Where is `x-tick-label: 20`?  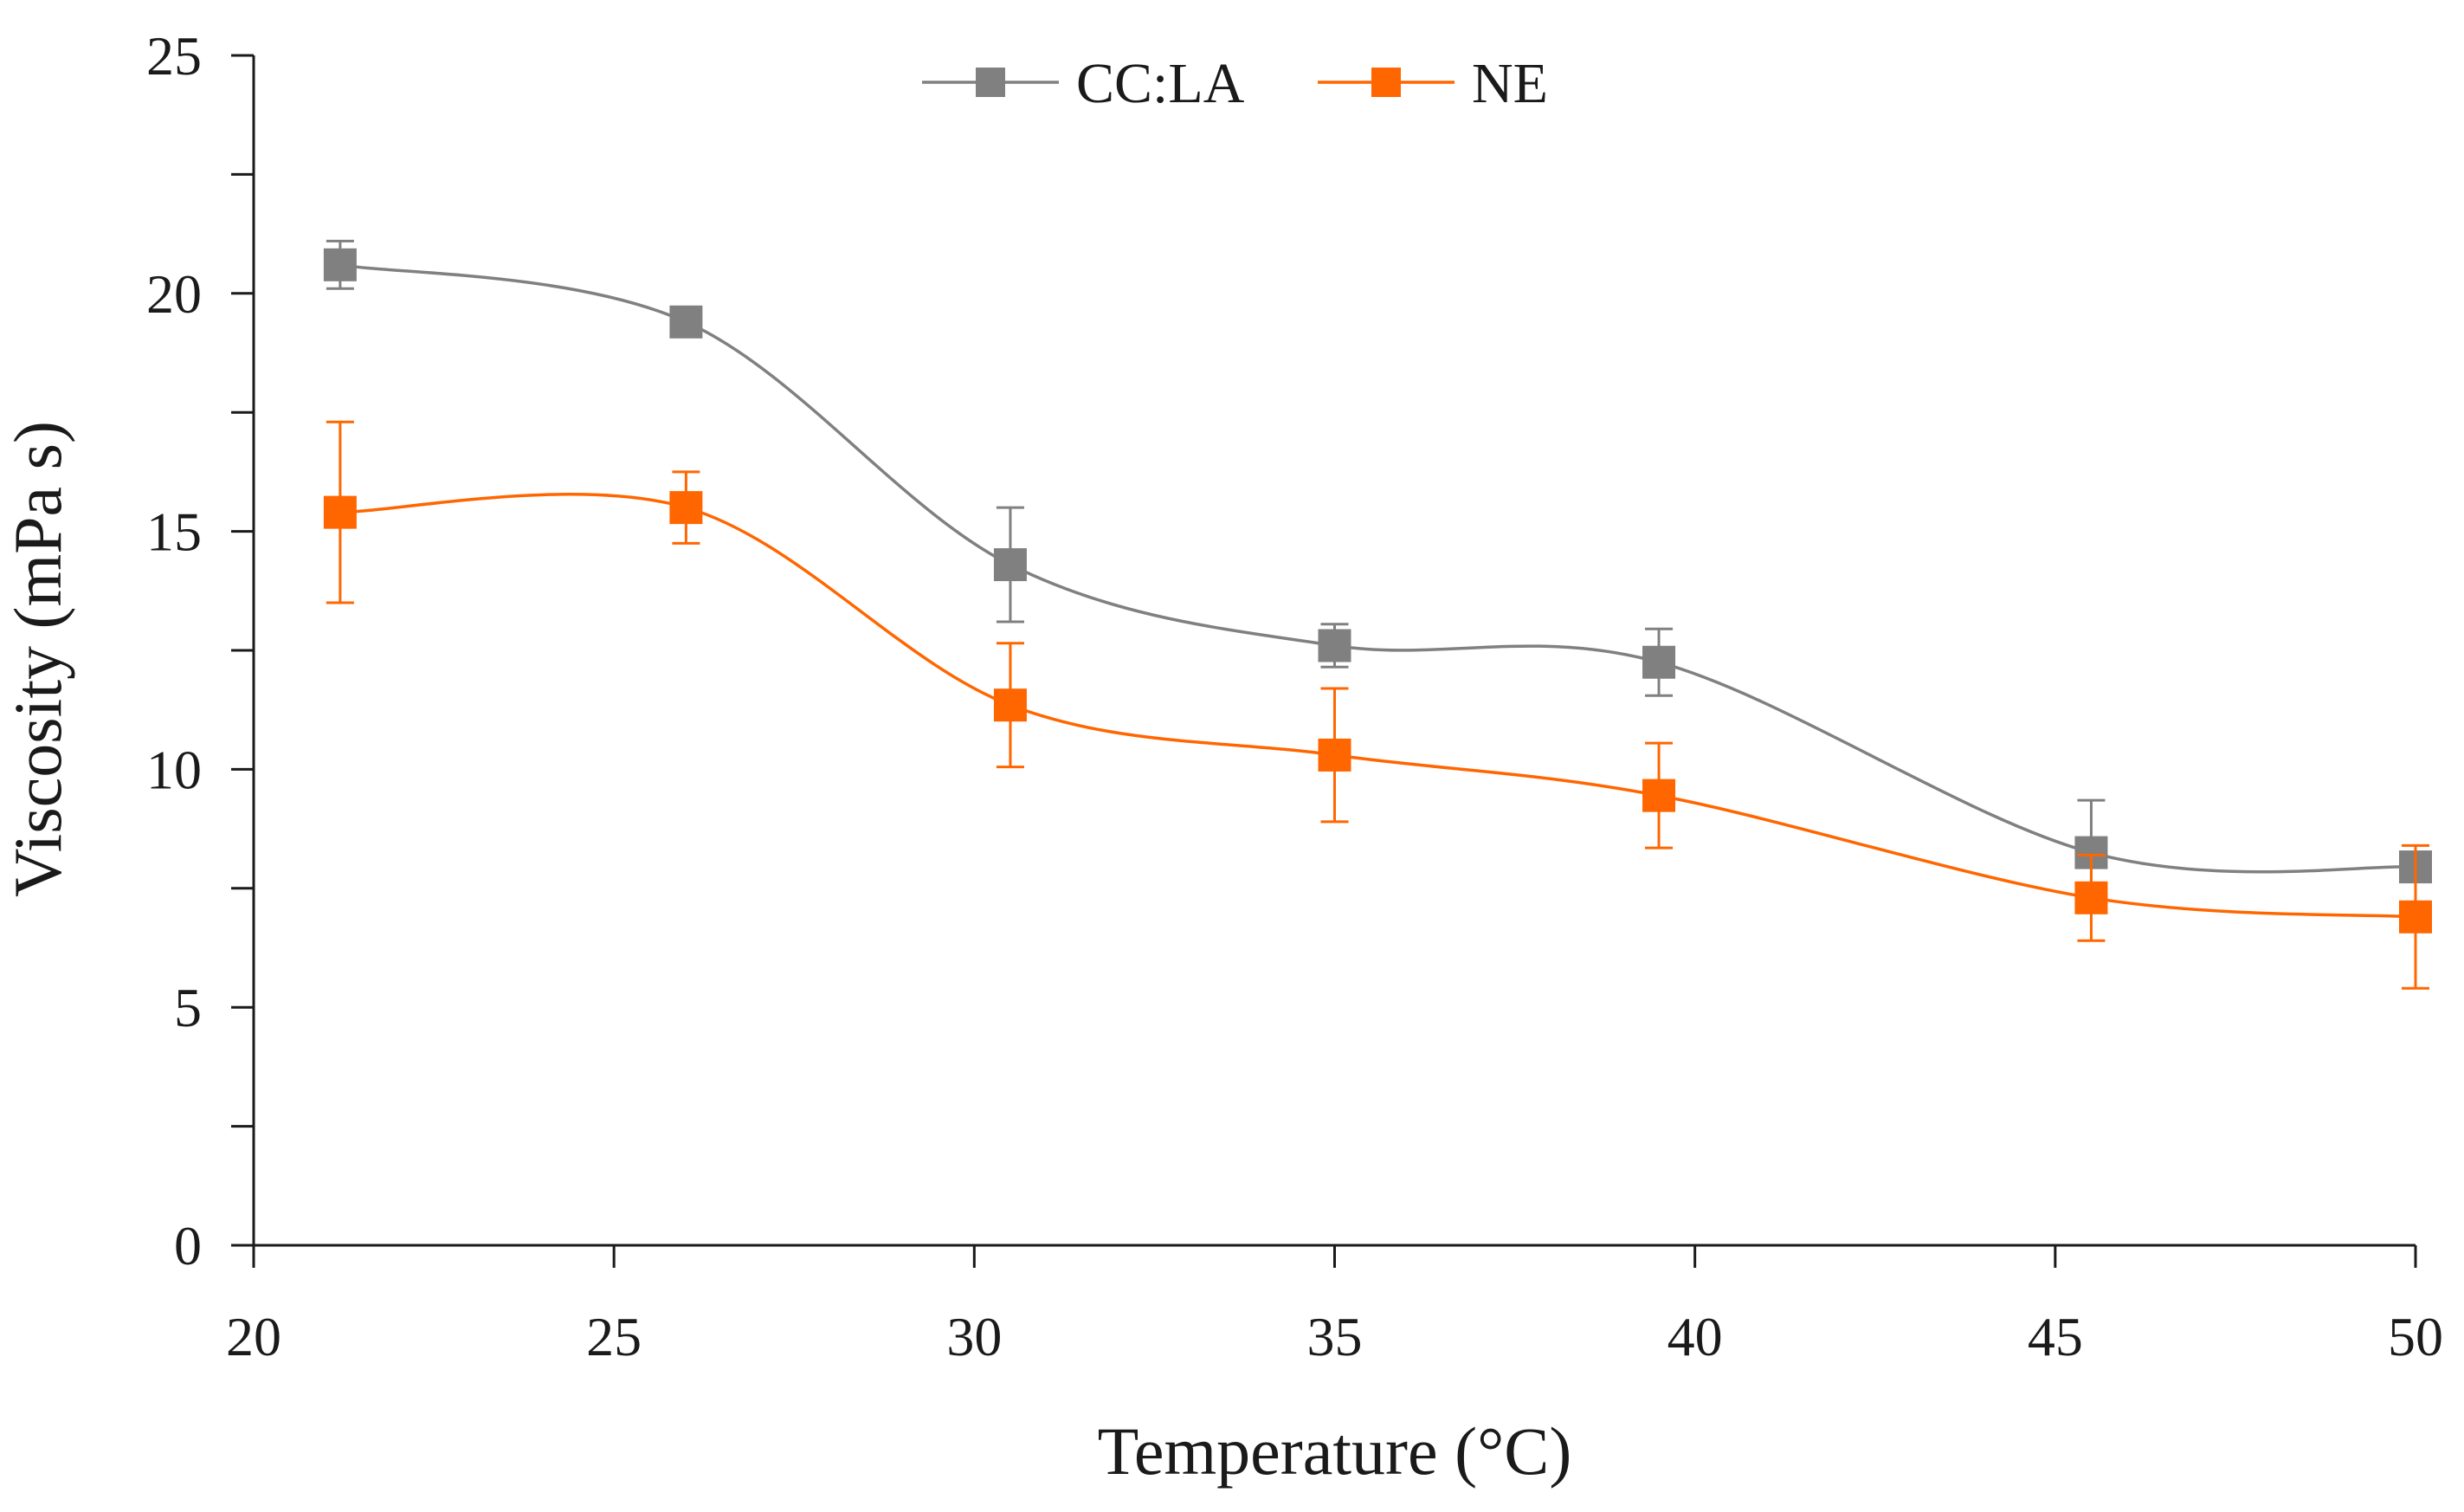
x-tick-label: 20 is located at coordinates (253, 1336).